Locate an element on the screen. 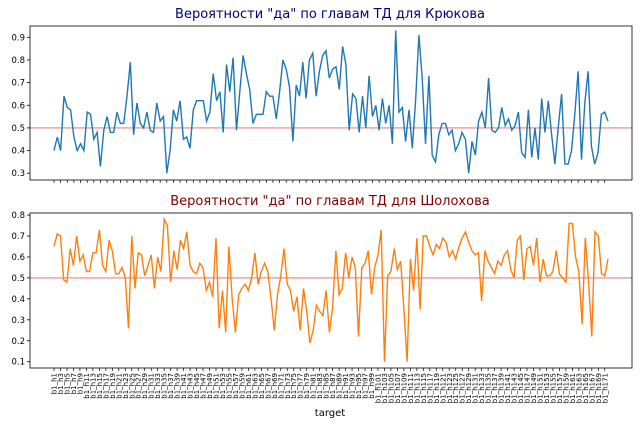 The image size is (640, 424). x-axis-label: target is located at coordinates (330, 413).